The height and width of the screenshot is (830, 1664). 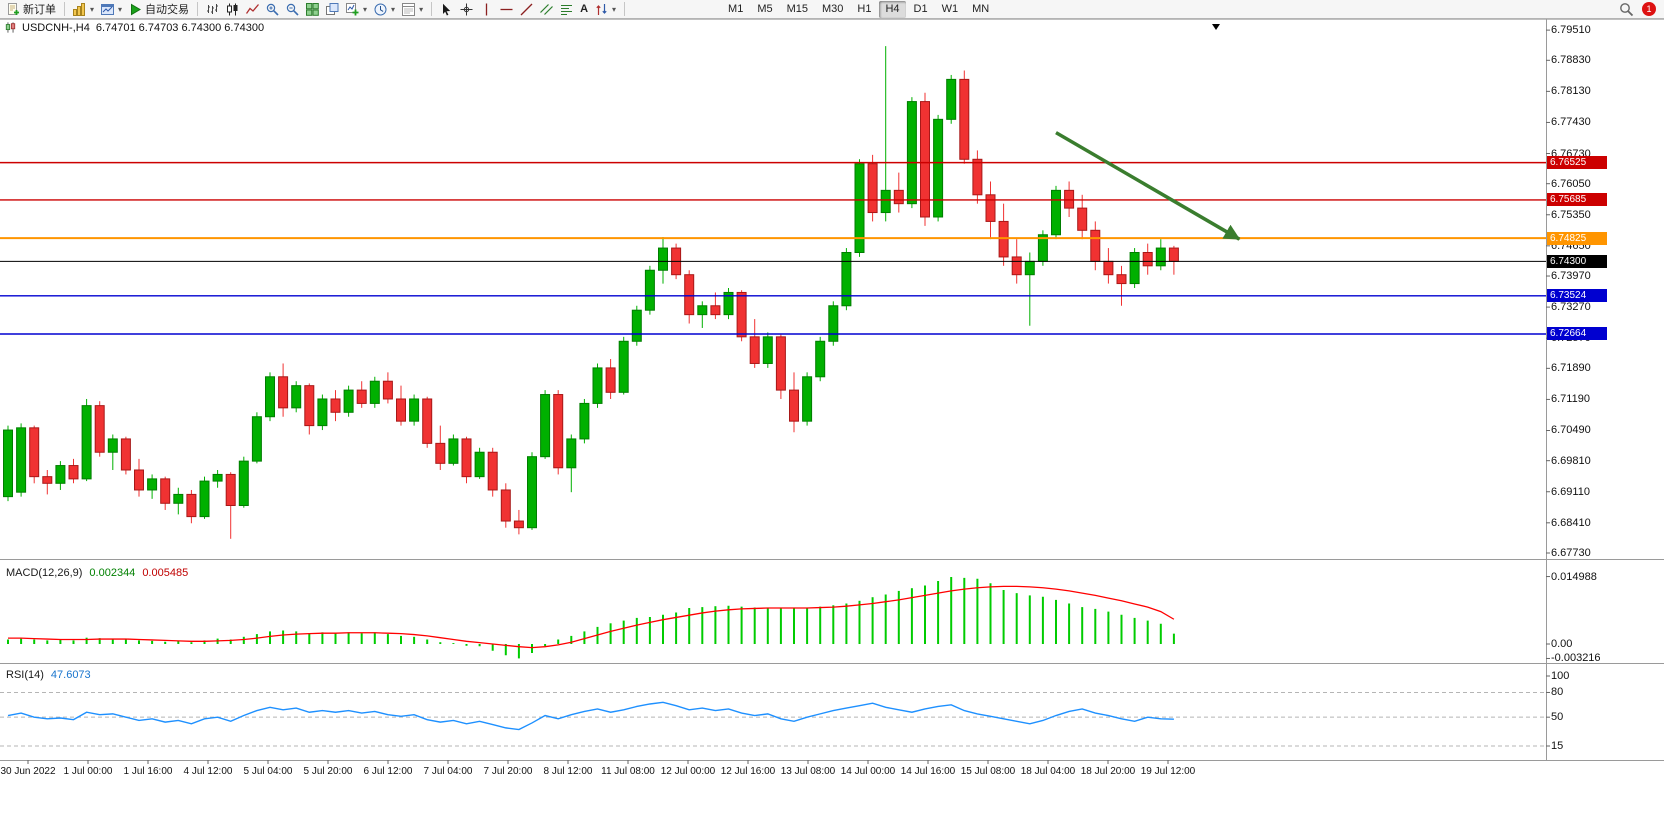 I want to click on timeframe-toolbar: M1 M5 M15 M30 H1 H4 D1 W1 MN, so click(x=858, y=9).